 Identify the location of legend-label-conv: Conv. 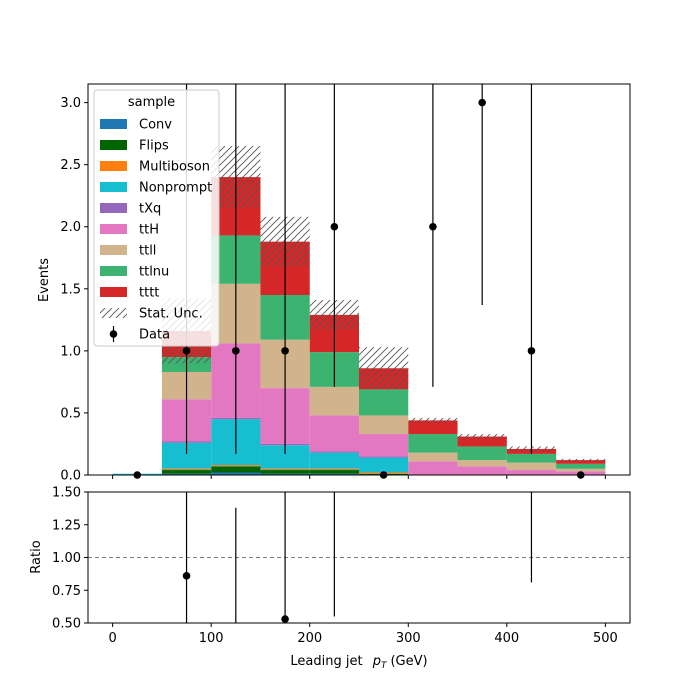
(155, 125).